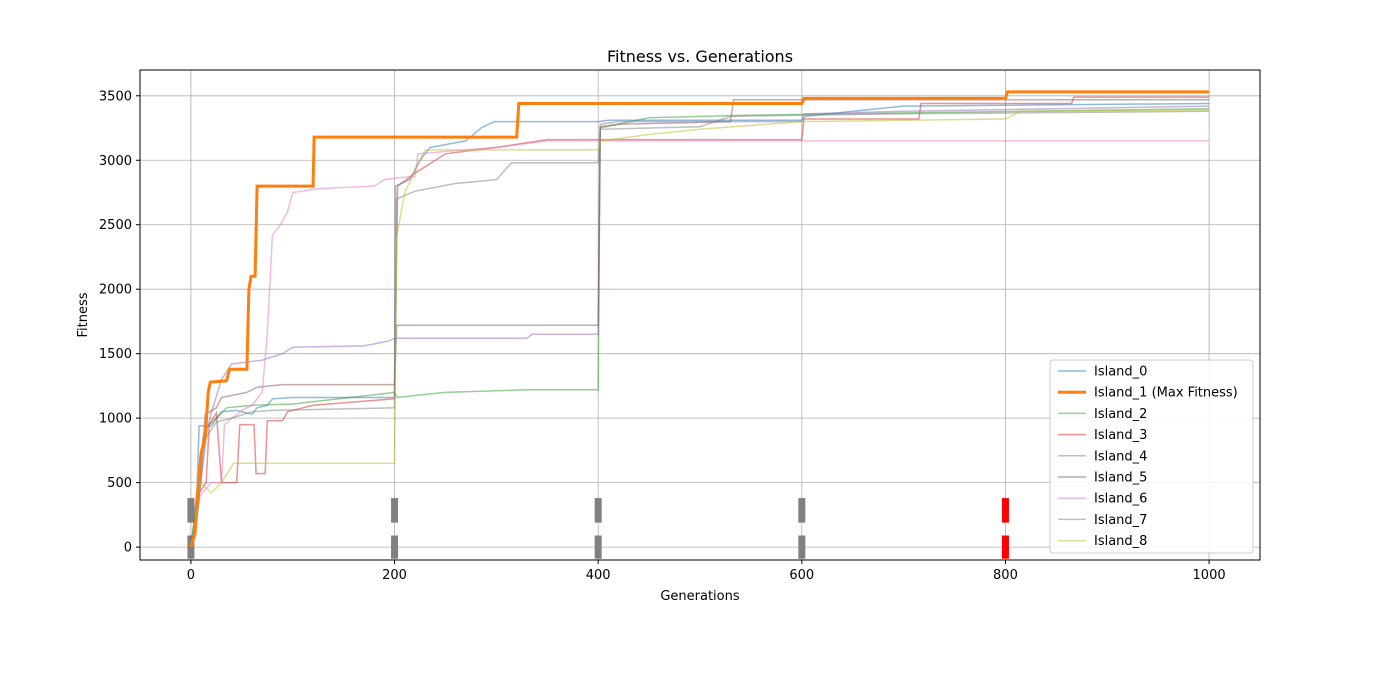  Describe the element at coordinates (115, 161) in the screenshot. I see `y-tick-label: 3000` at that location.